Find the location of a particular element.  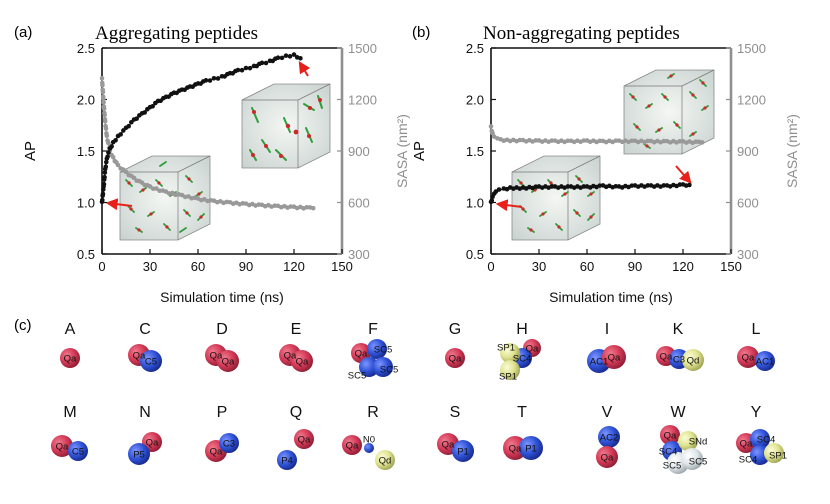

bead-label: AC2 is located at coordinates (609, 438).